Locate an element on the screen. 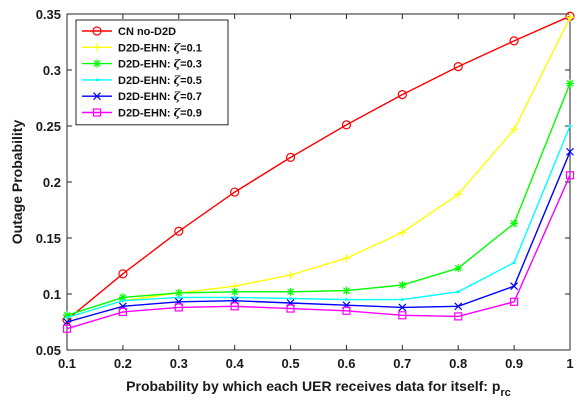 This screenshot has height=403, width=579. y-axis-label: Outage Probability is located at coordinates (17, 182).